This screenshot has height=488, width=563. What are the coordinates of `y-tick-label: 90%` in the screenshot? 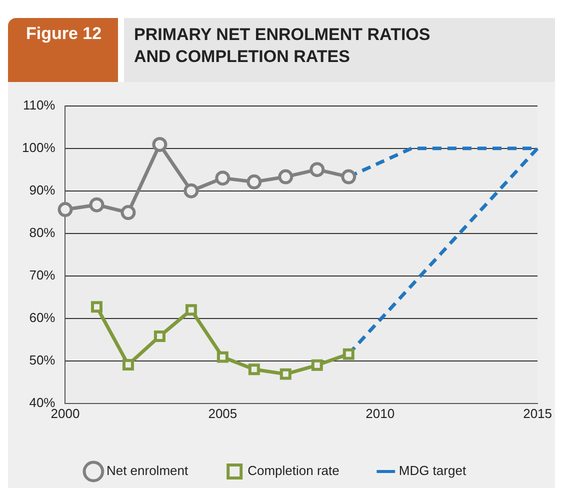 It's located at (42, 190).